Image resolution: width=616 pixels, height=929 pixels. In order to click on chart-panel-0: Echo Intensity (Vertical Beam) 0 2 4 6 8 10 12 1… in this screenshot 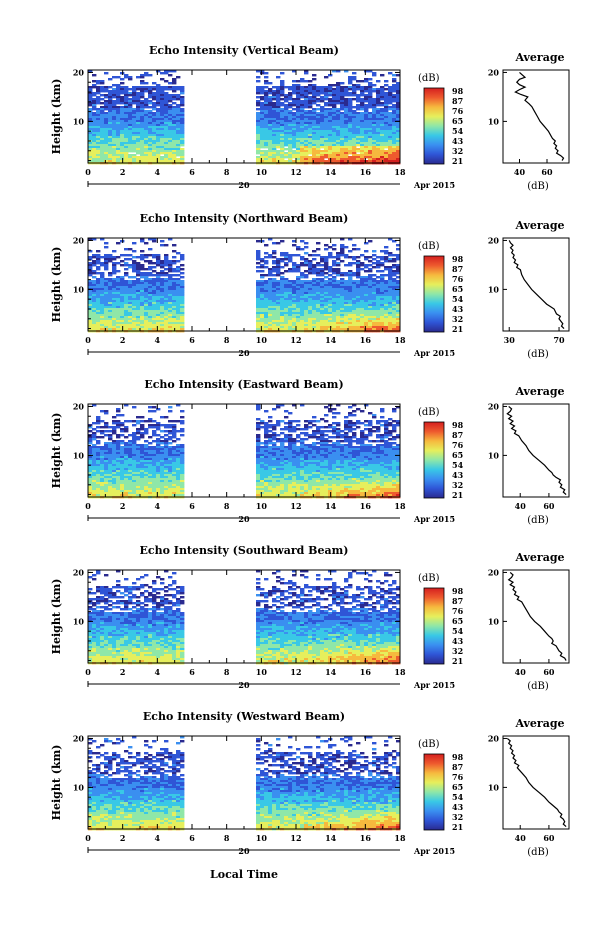, I will do `click(310, 118)`.